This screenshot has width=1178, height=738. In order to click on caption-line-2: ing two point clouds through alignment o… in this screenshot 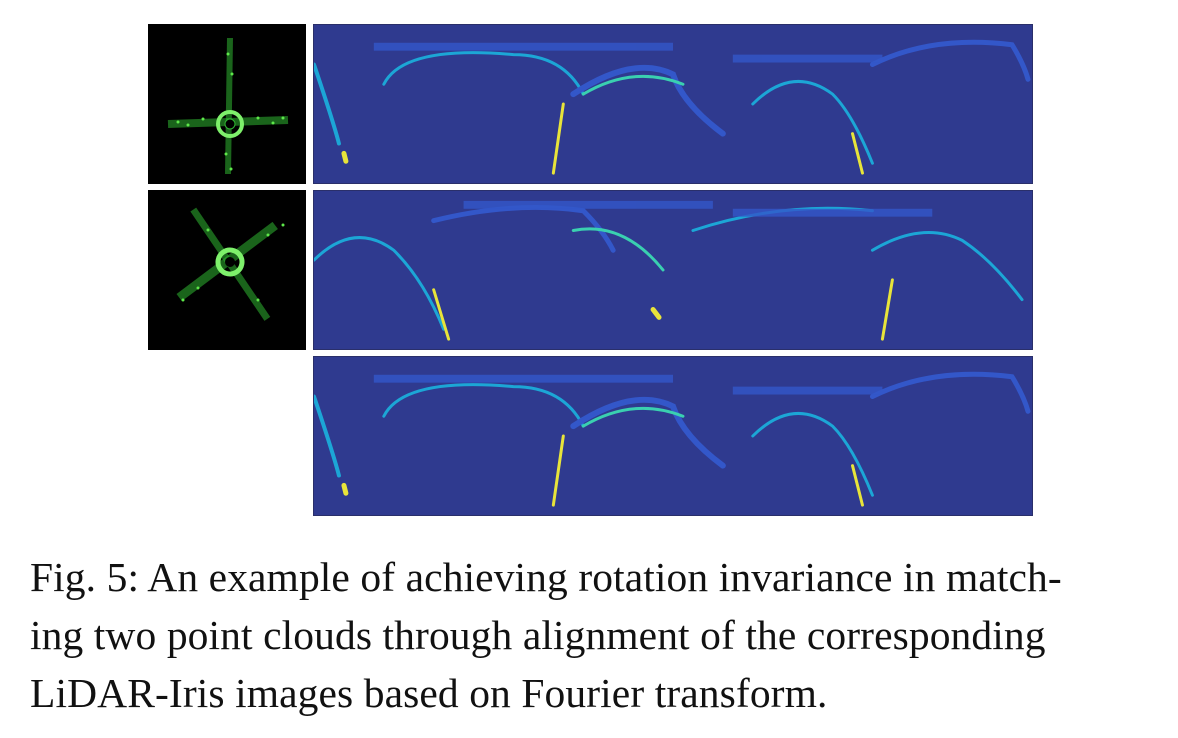, I will do `click(538, 635)`.